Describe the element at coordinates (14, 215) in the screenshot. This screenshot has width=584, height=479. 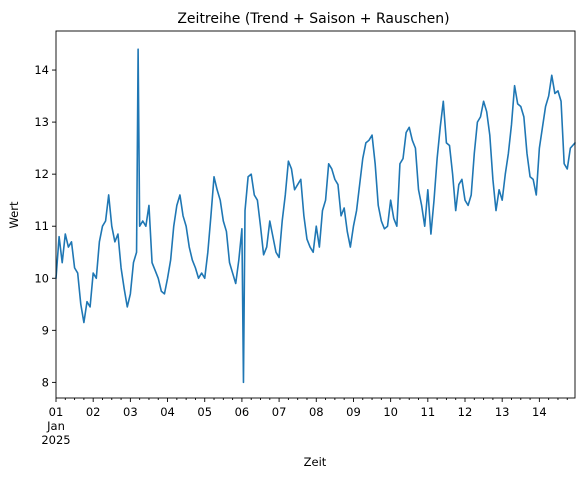
I see `y-axis-label: Wert` at that location.